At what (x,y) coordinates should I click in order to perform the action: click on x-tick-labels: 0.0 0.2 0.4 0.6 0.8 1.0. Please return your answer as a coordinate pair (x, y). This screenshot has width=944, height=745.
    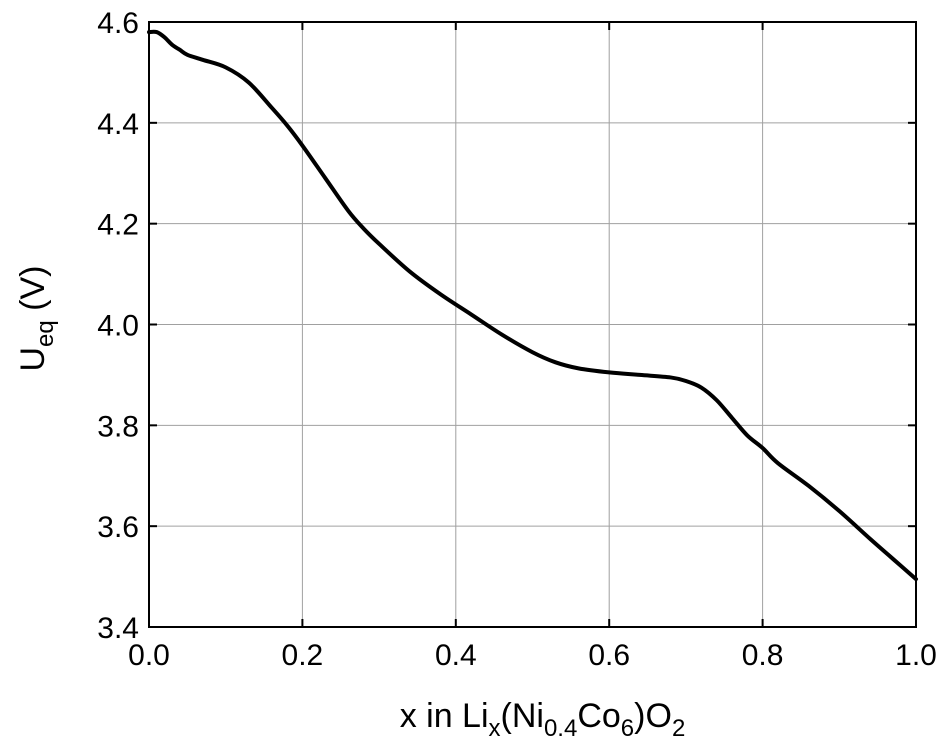
    Looking at the image, I should click on (532, 655).